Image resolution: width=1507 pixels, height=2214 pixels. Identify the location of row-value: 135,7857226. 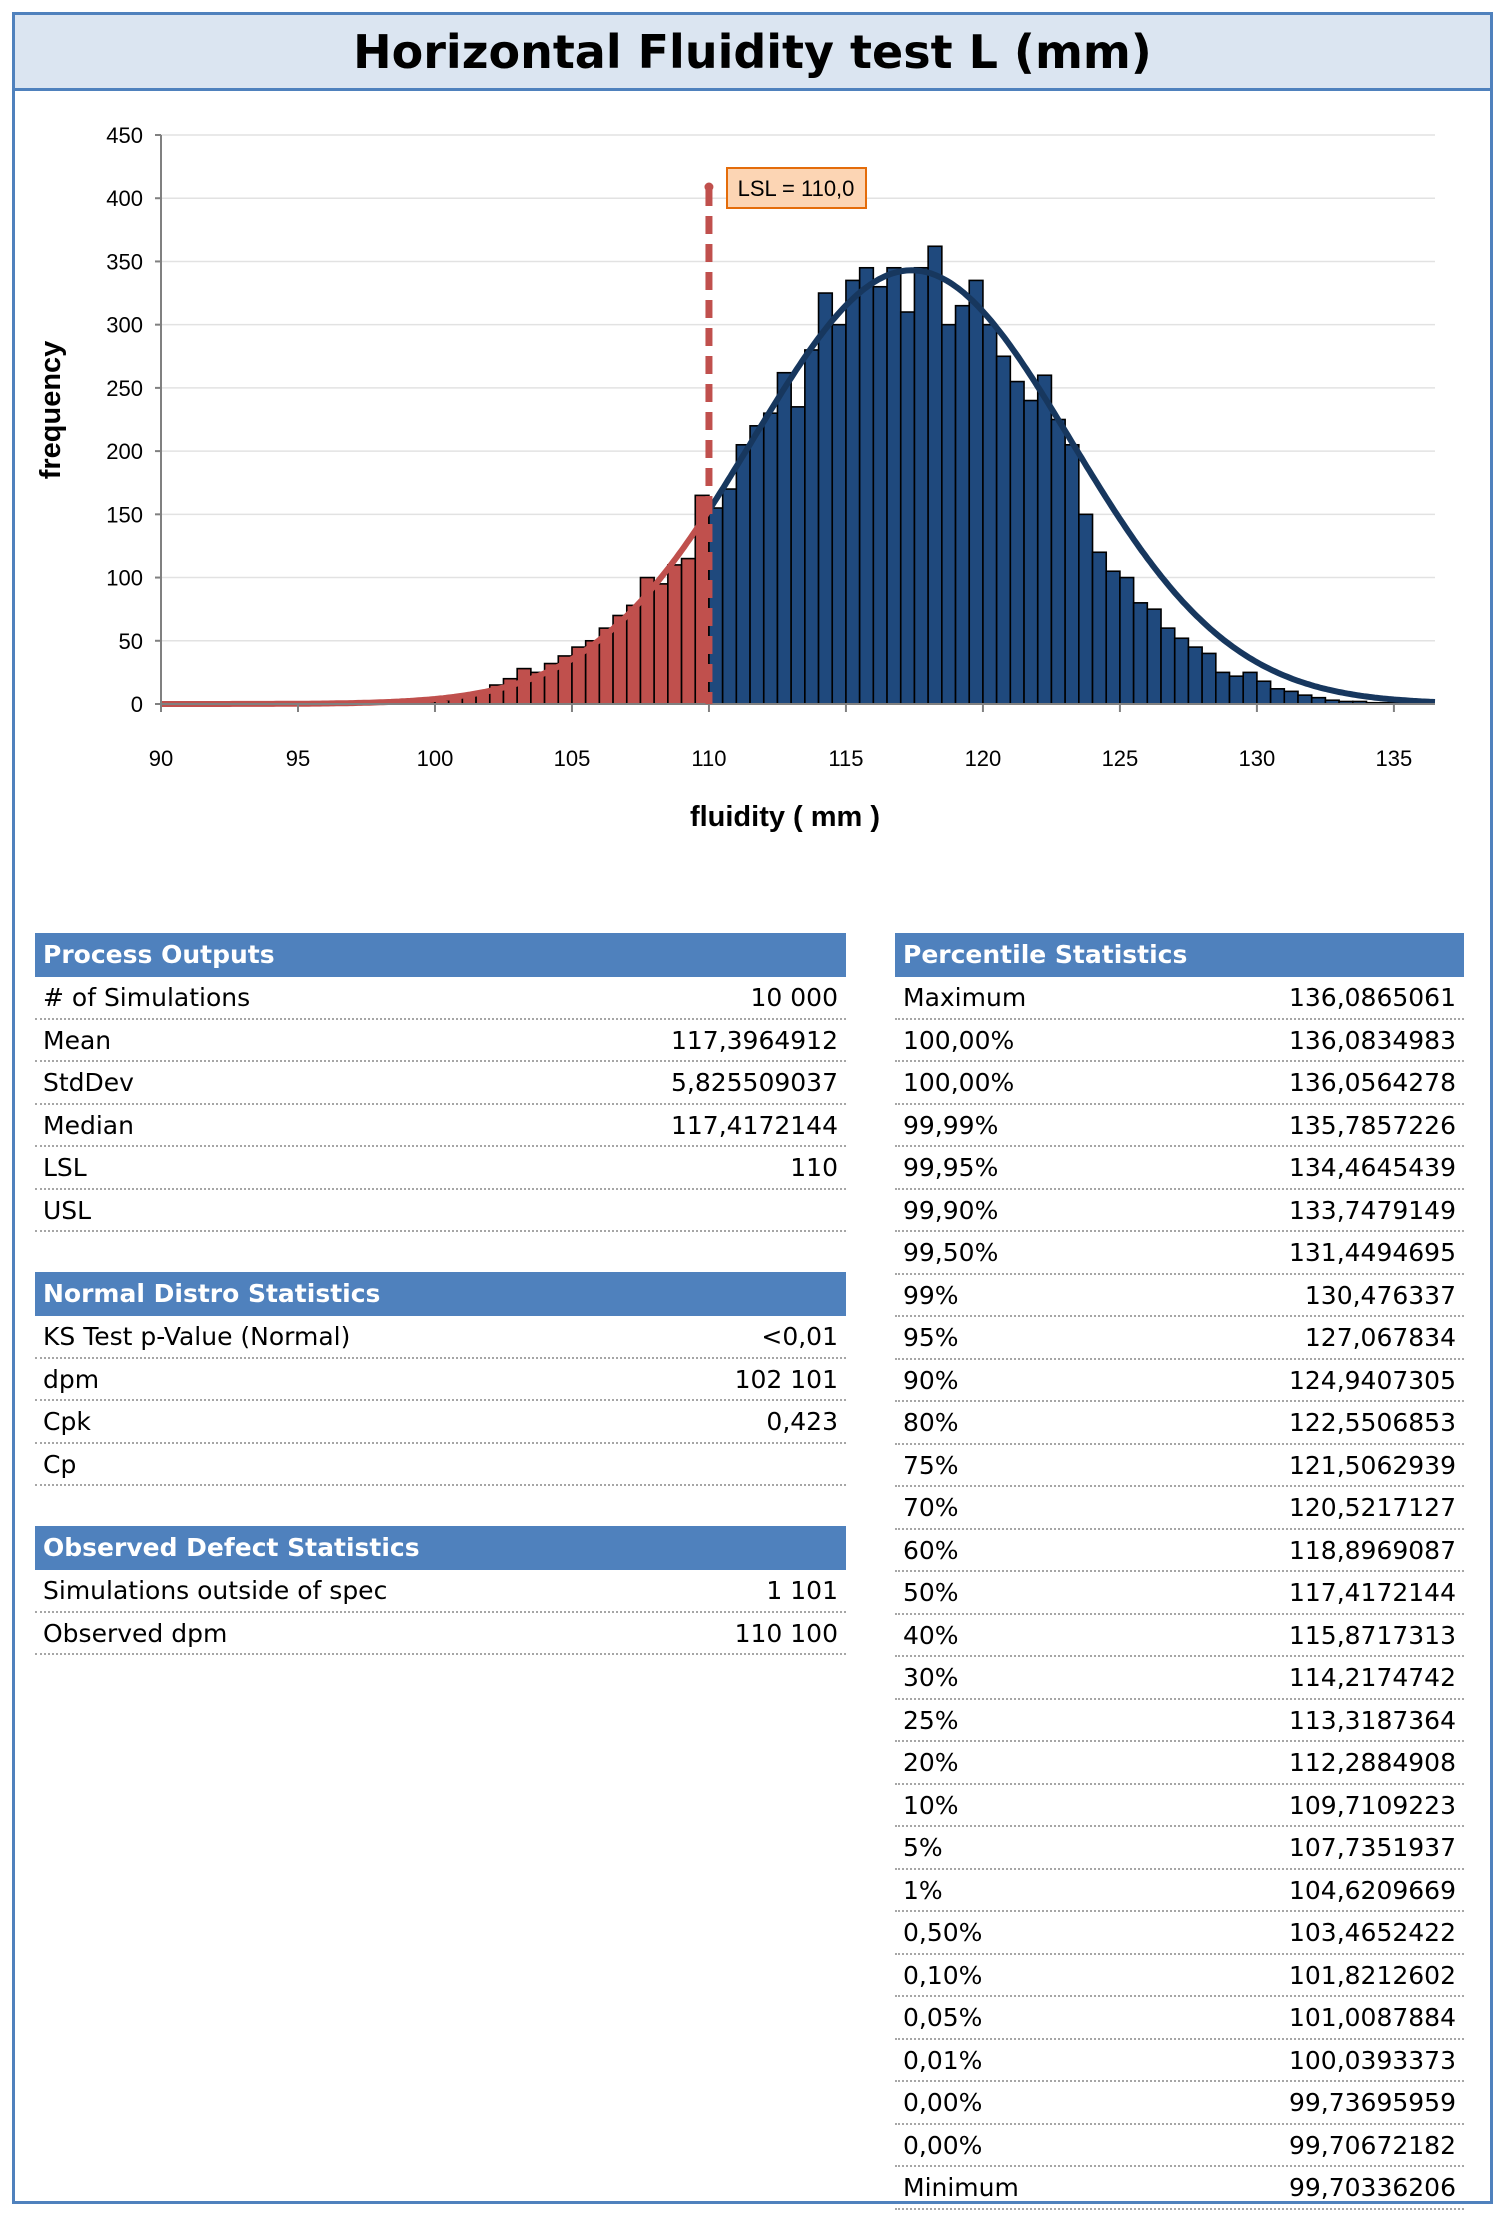
(1372, 1125).